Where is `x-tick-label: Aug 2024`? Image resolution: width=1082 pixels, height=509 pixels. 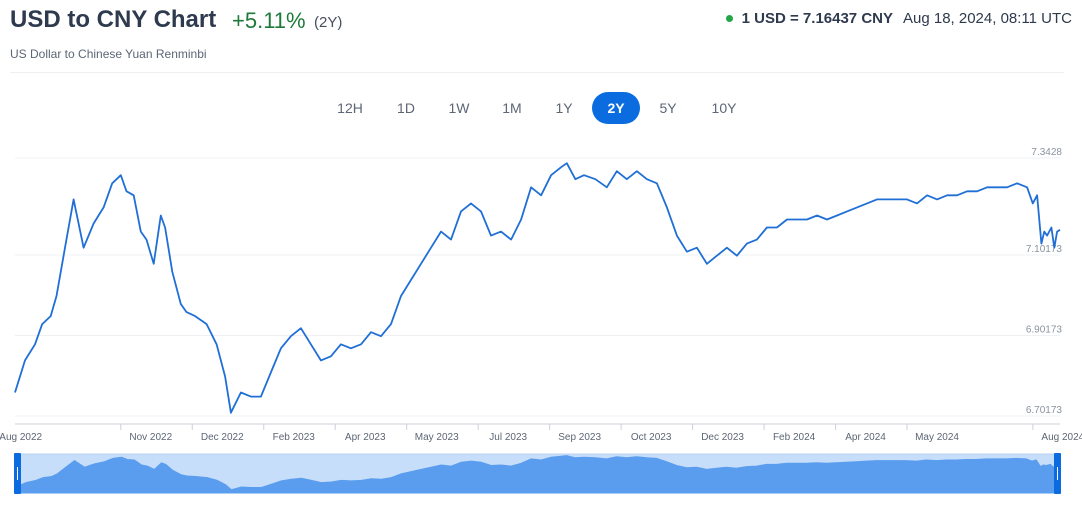
x-tick-label: Aug 2024 is located at coordinates (1061, 437).